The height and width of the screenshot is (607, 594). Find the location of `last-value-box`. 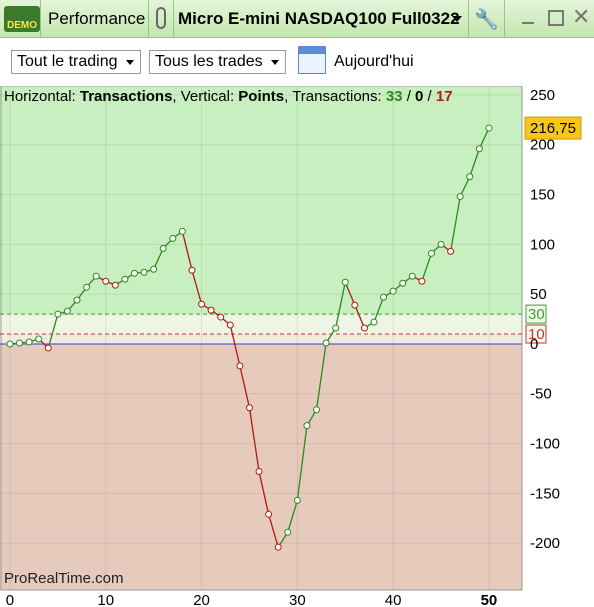

last-value-box is located at coordinates (553, 128).